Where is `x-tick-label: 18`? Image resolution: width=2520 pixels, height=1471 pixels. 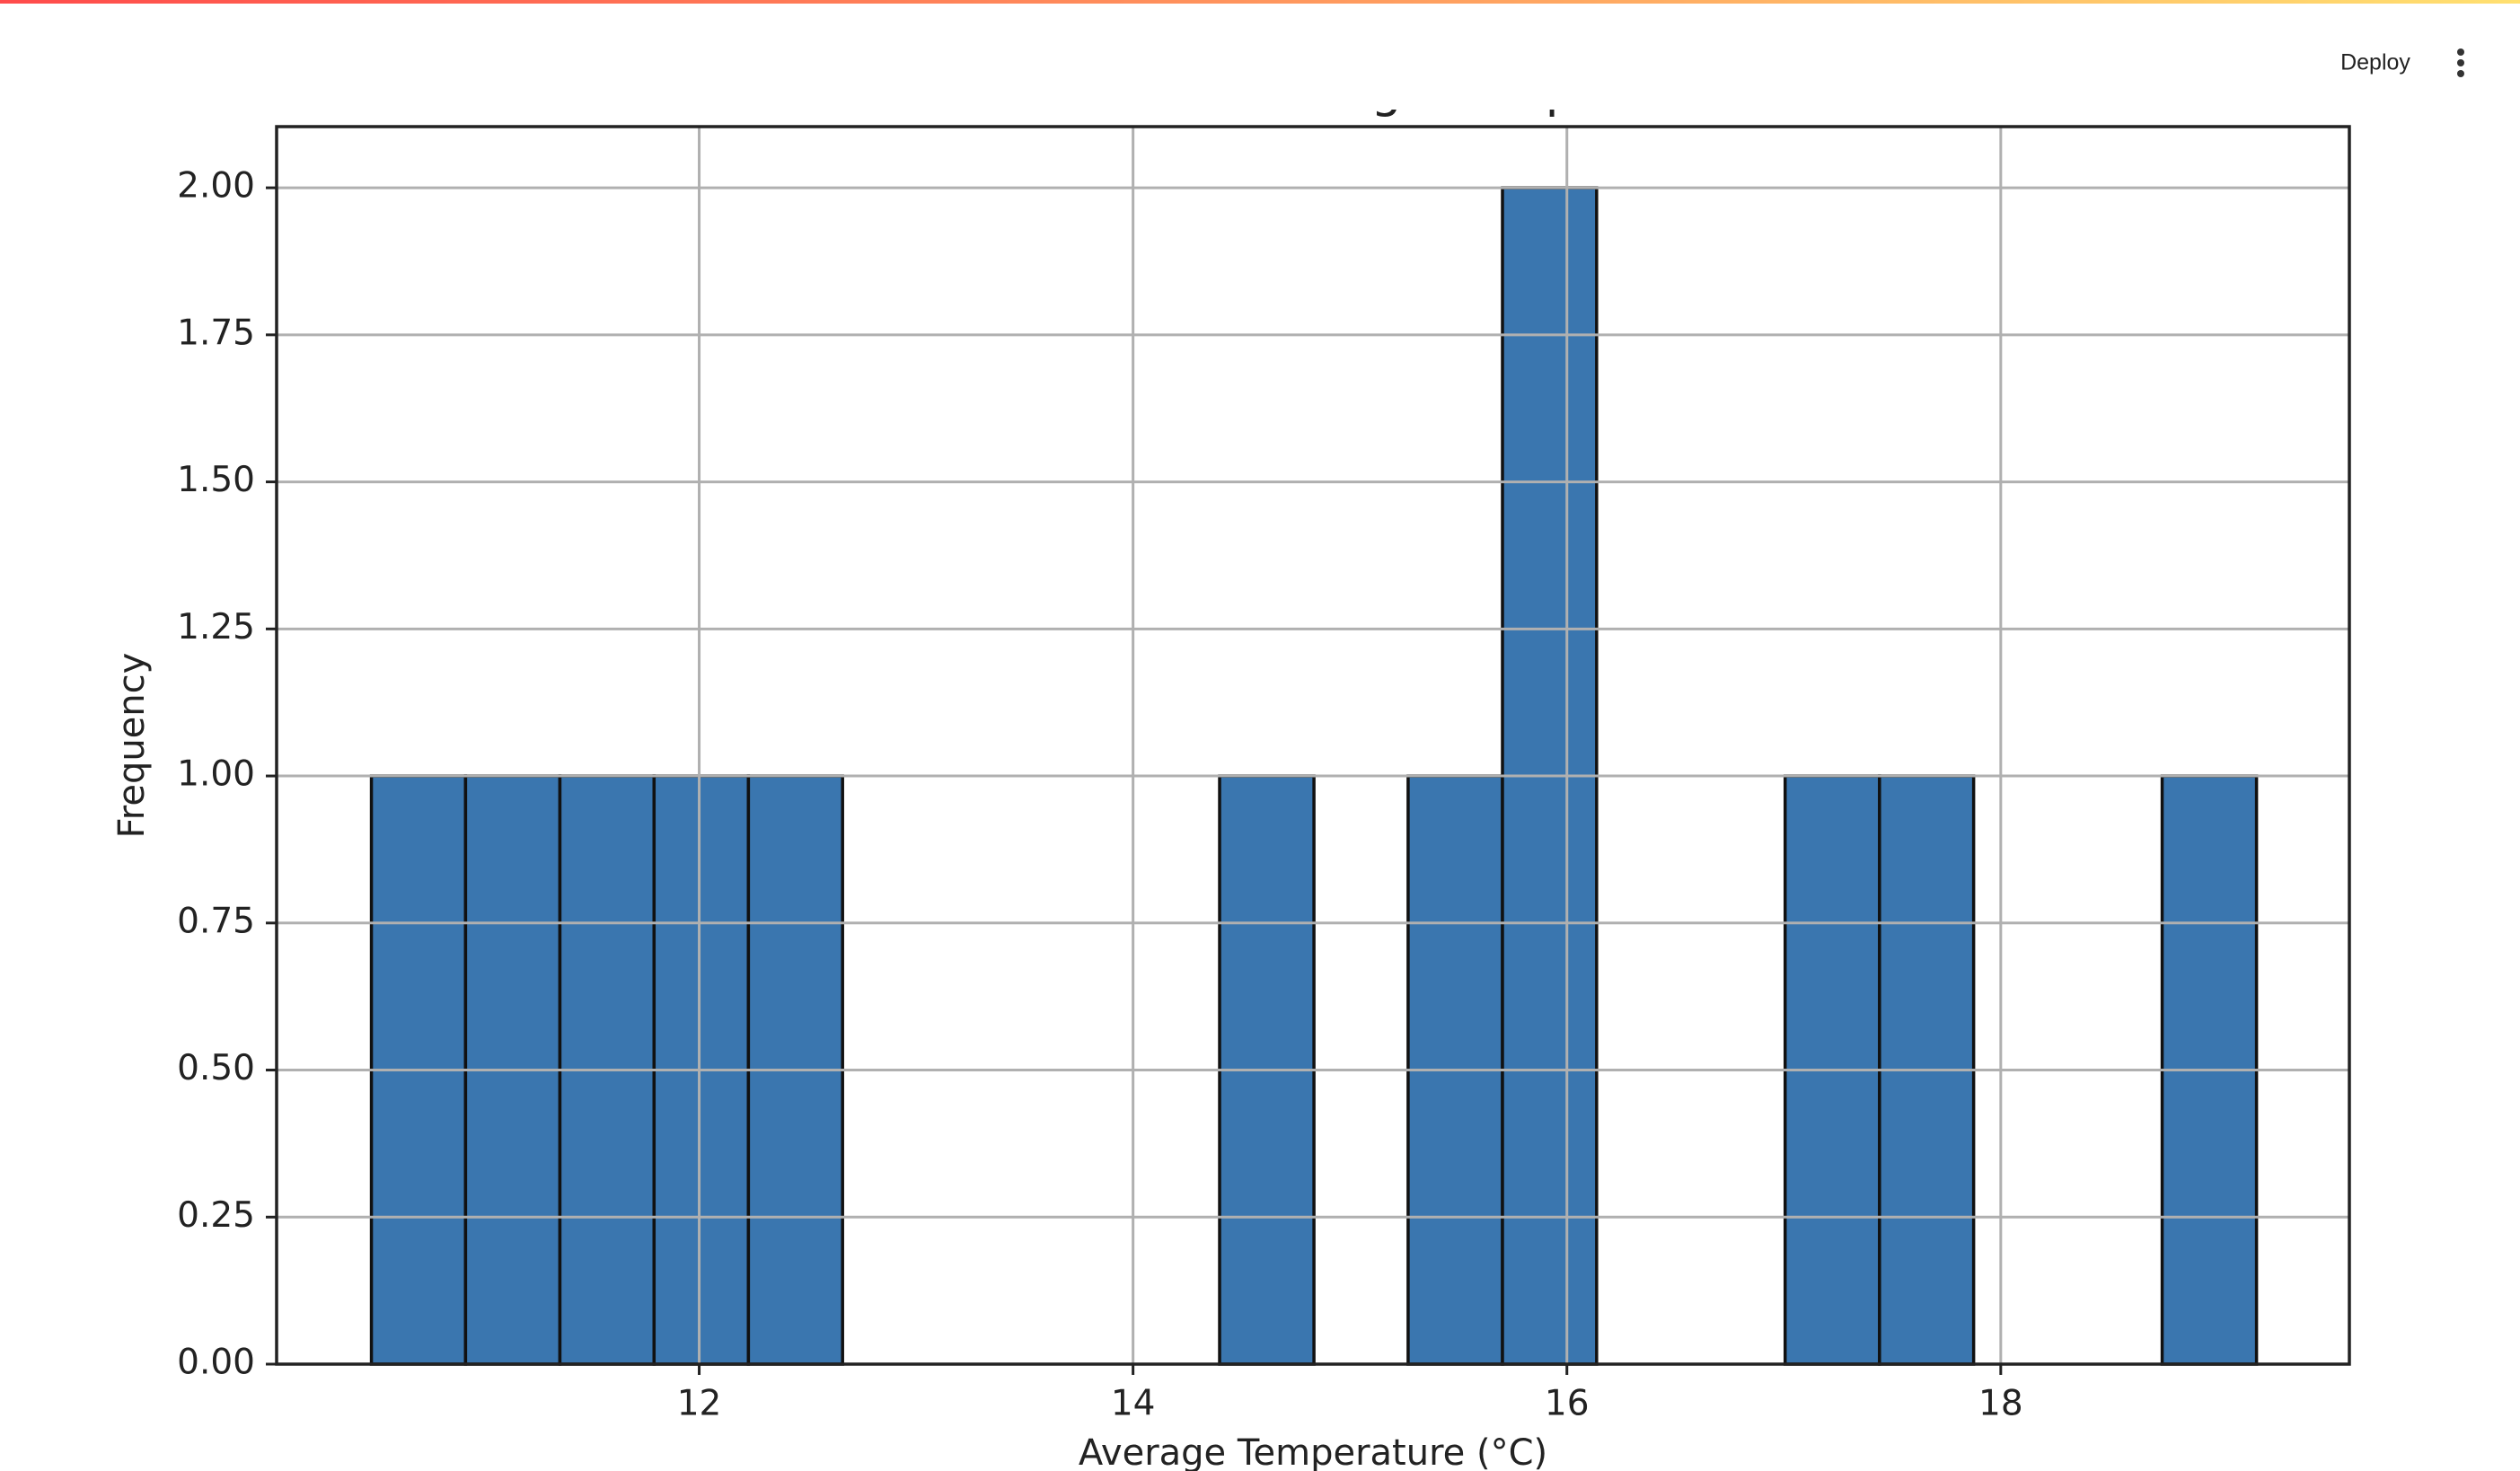
x-tick-label: 18 is located at coordinates (2000, 1404).